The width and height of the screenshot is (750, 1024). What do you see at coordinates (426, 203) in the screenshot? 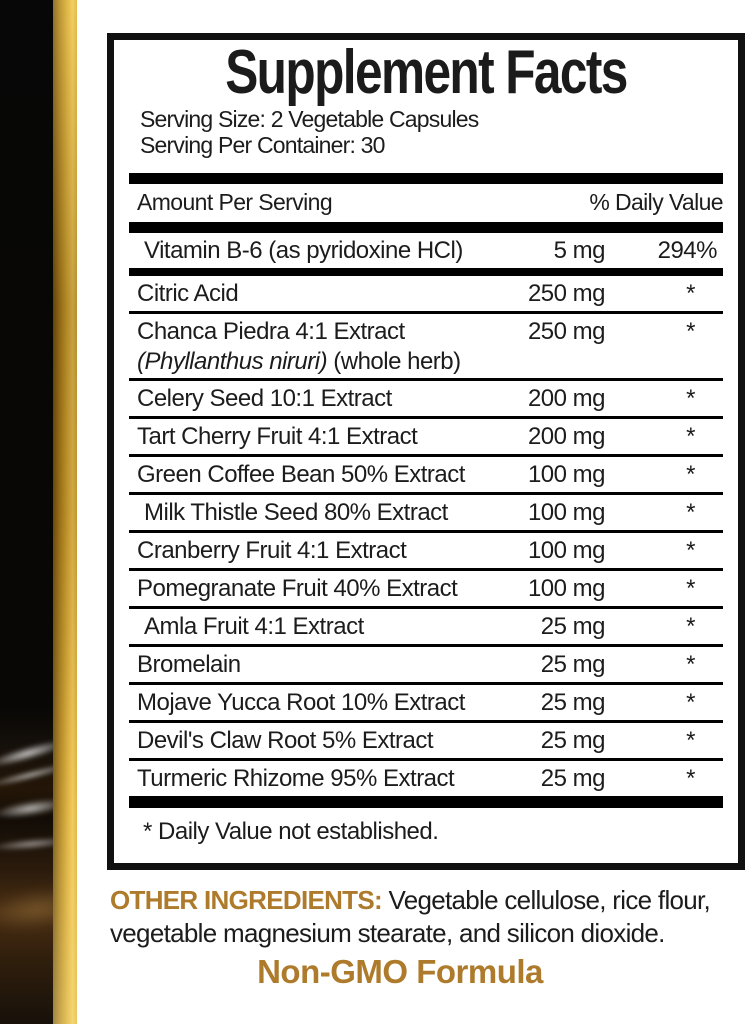
I see `table-header-row: Amount Per Serving % Daily Value` at bounding box center [426, 203].